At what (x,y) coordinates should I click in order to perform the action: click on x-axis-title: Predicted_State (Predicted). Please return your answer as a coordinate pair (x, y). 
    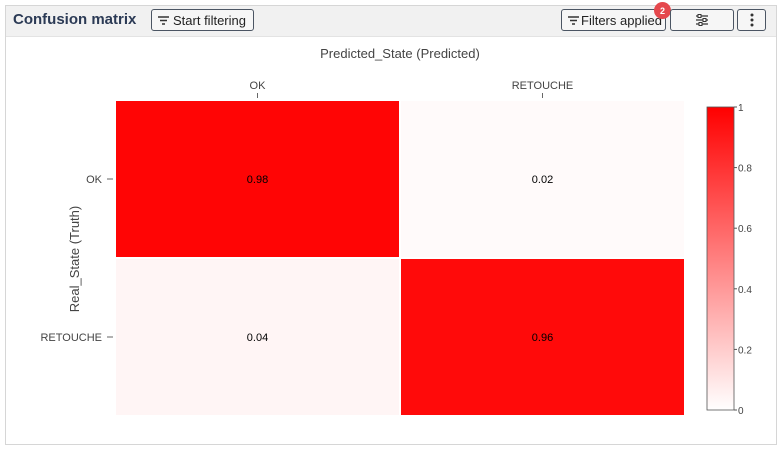
    Looking at the image, I should click on (400, 53).